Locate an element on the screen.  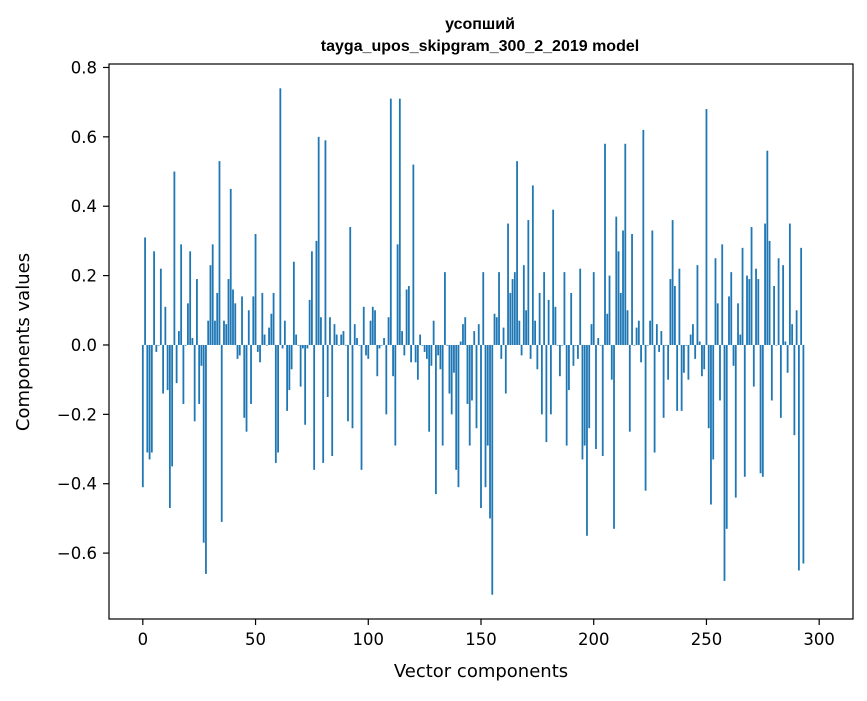
x-axis-ticks: 0 50 100 150 200 250 300 is located at coordinates (486, 634).